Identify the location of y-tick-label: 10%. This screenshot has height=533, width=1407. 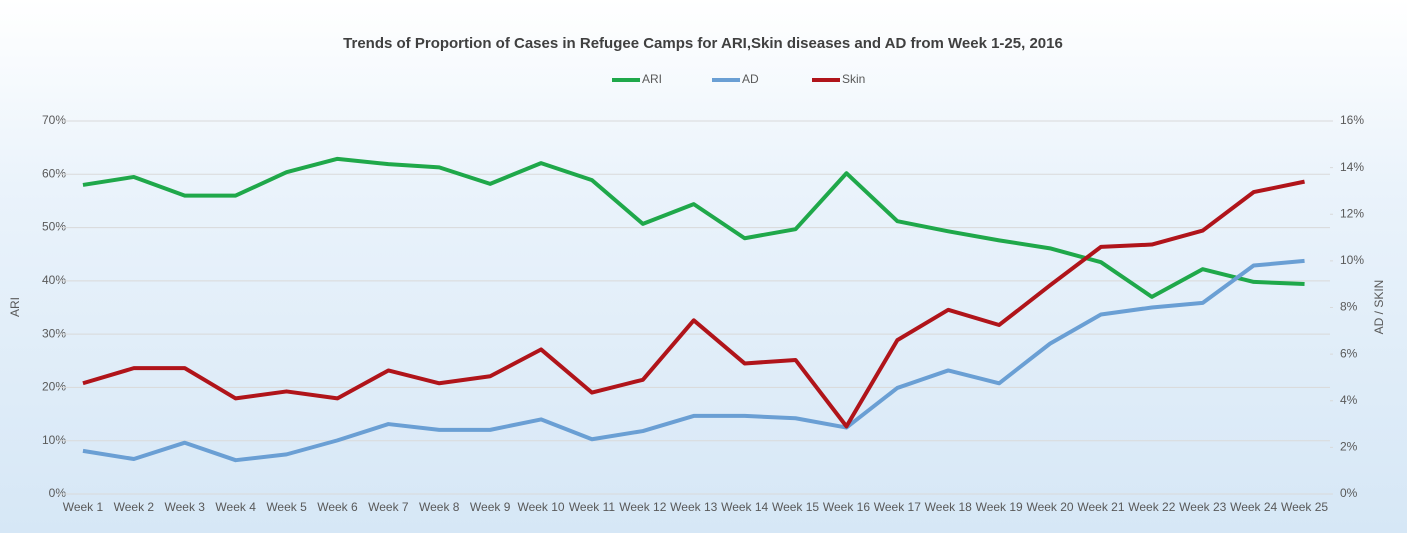
(54, 440).